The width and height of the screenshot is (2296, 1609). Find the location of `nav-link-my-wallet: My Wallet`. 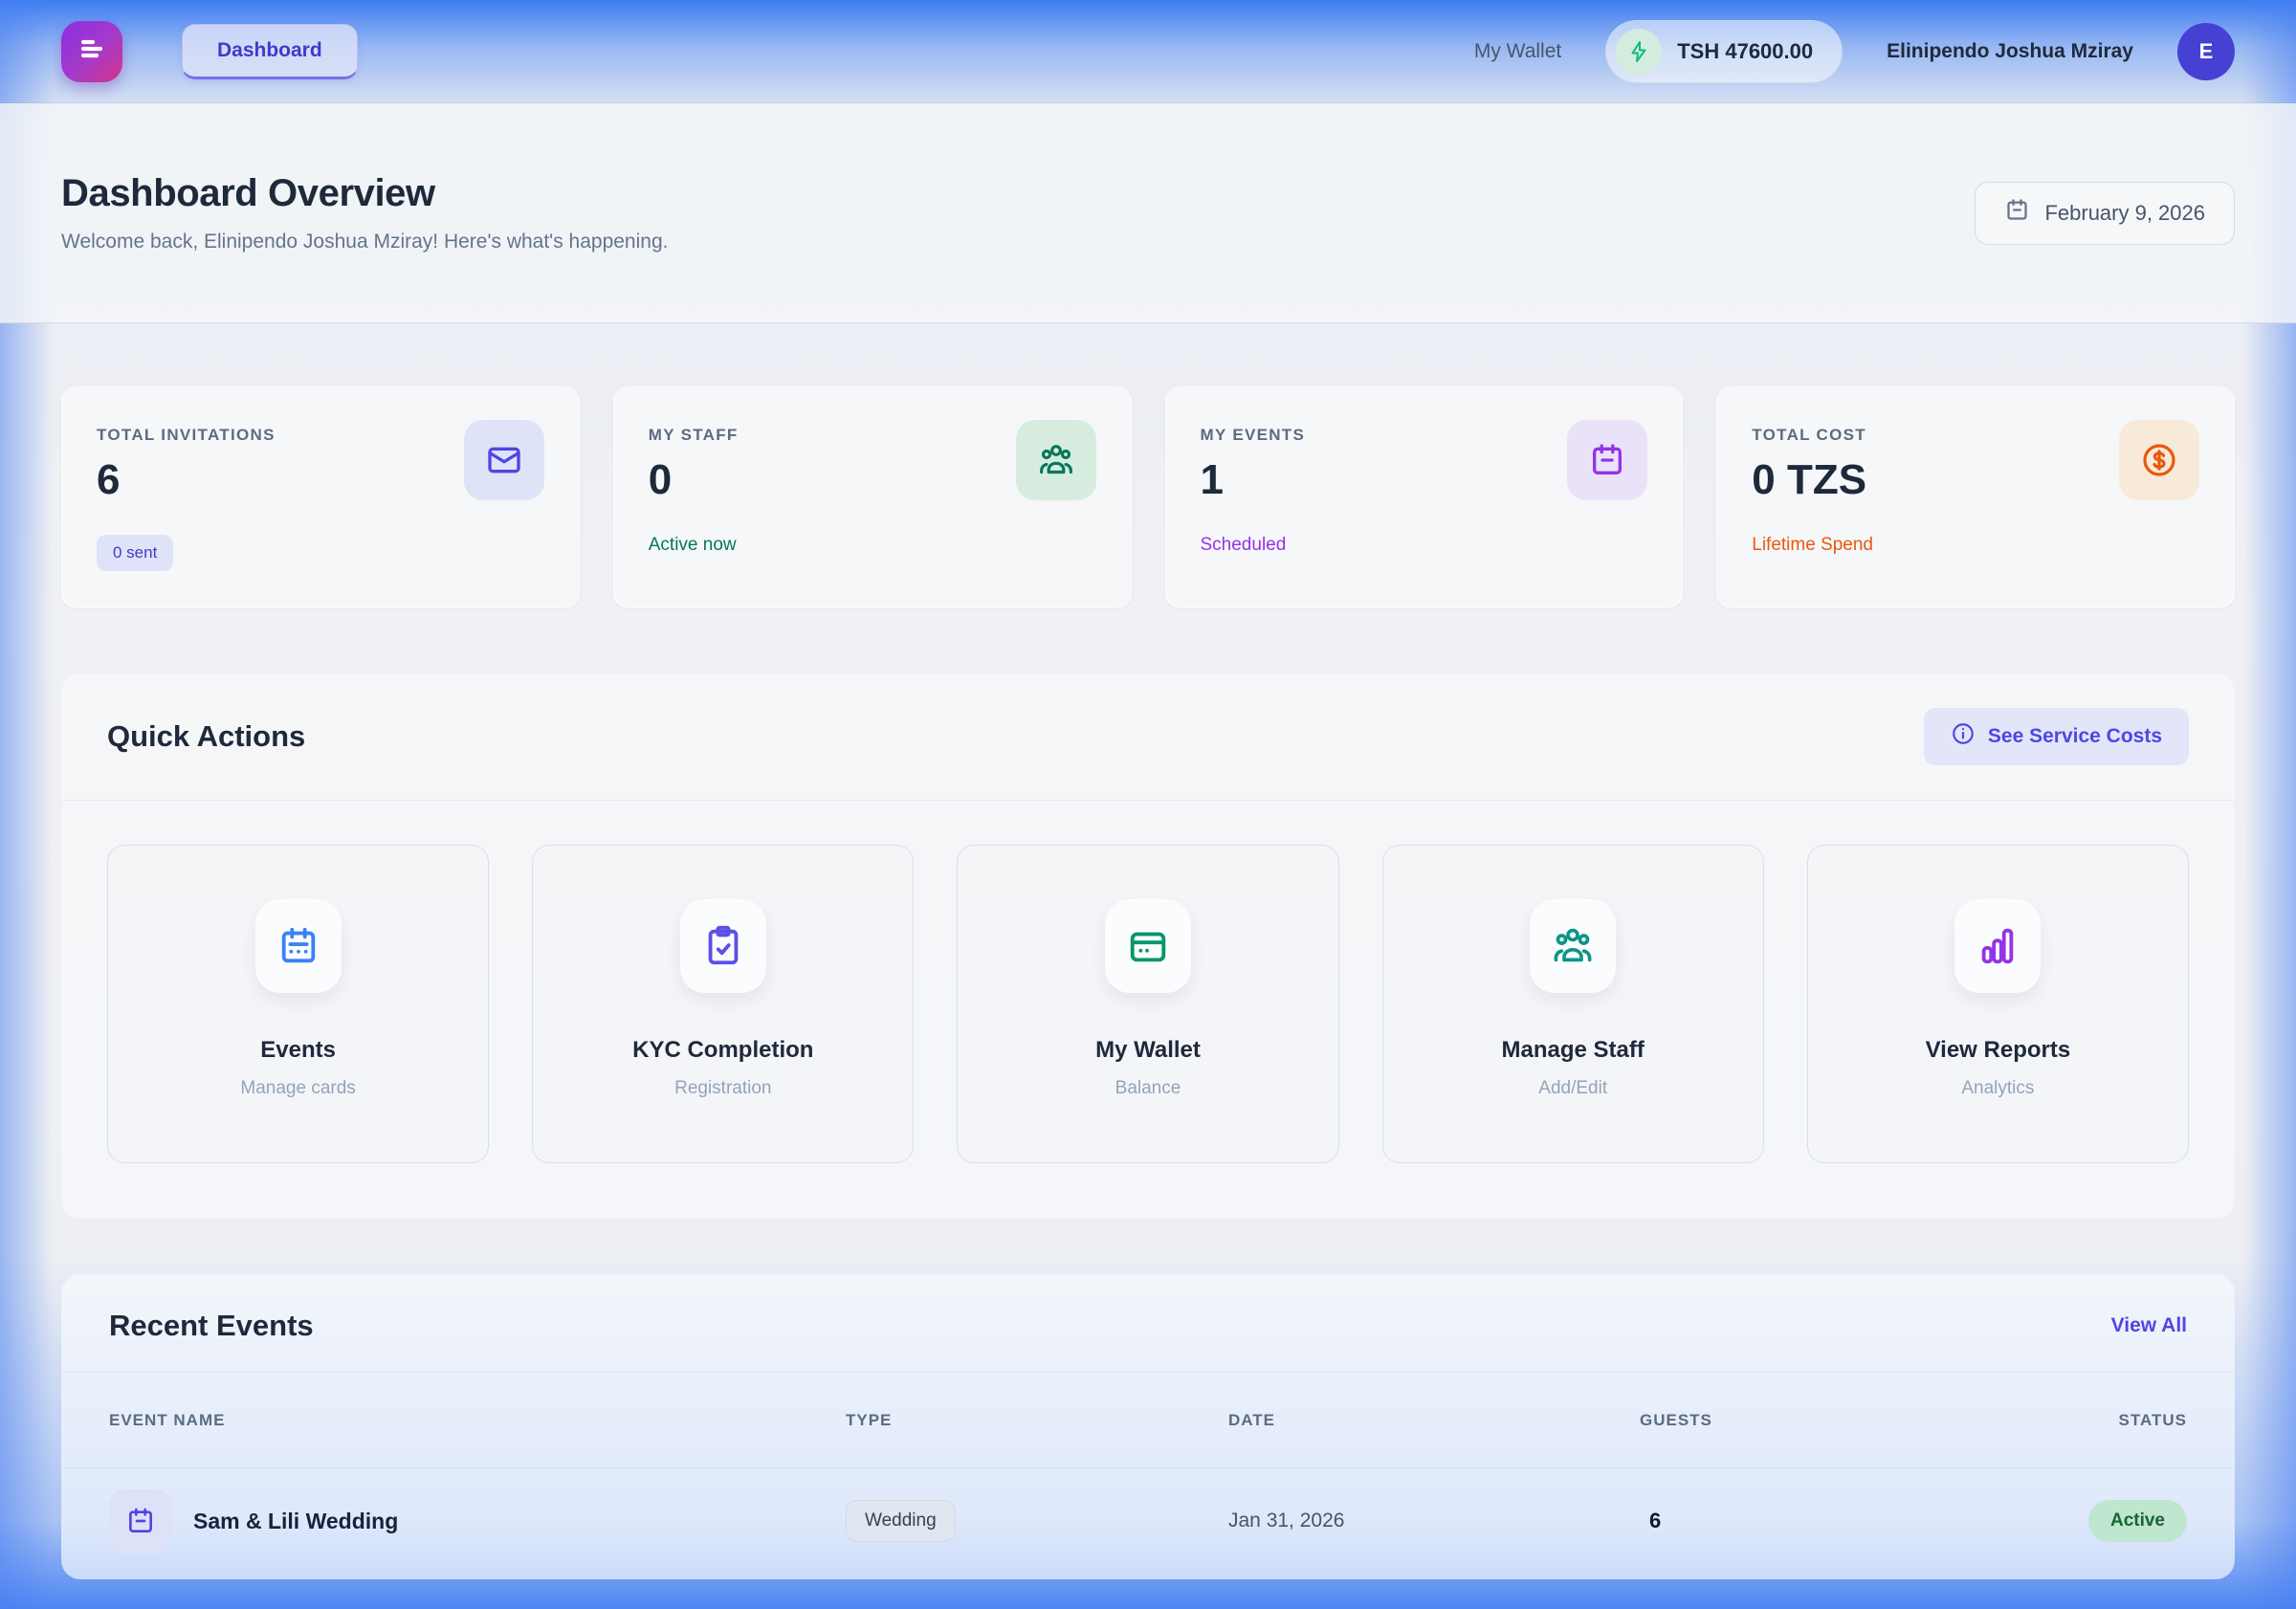

nav-link-my-wallet: My Wallet is located at coordinates (1518, 50).